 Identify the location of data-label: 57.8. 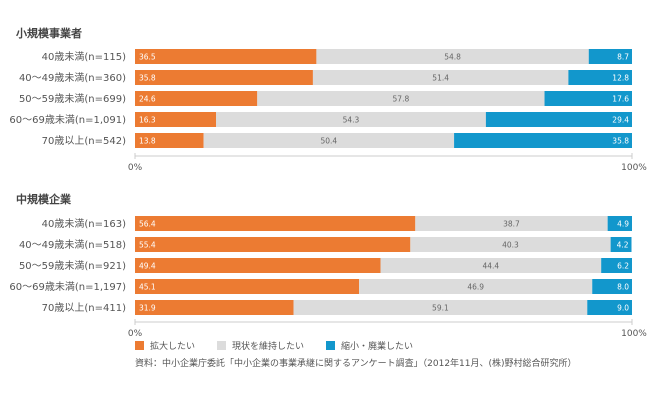
(401, 99).